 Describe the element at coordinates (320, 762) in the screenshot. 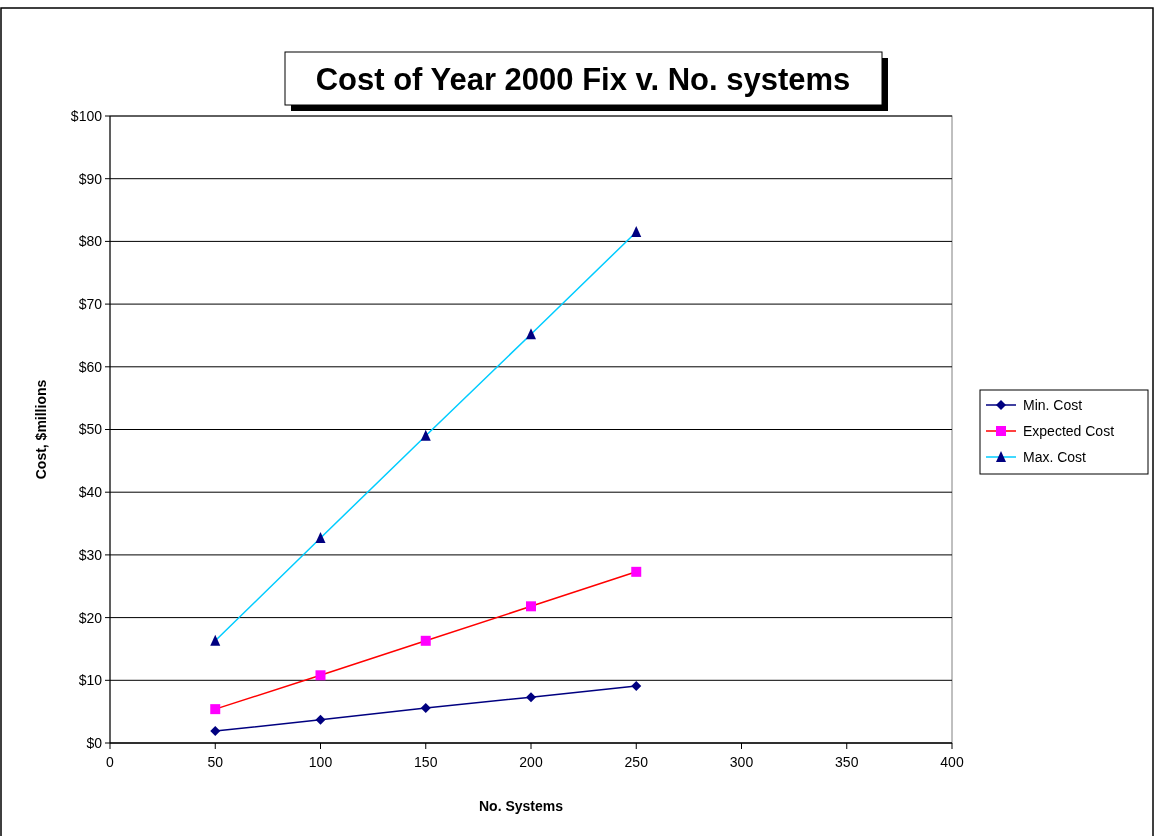

I see `x-tick-label: 100` at that location.